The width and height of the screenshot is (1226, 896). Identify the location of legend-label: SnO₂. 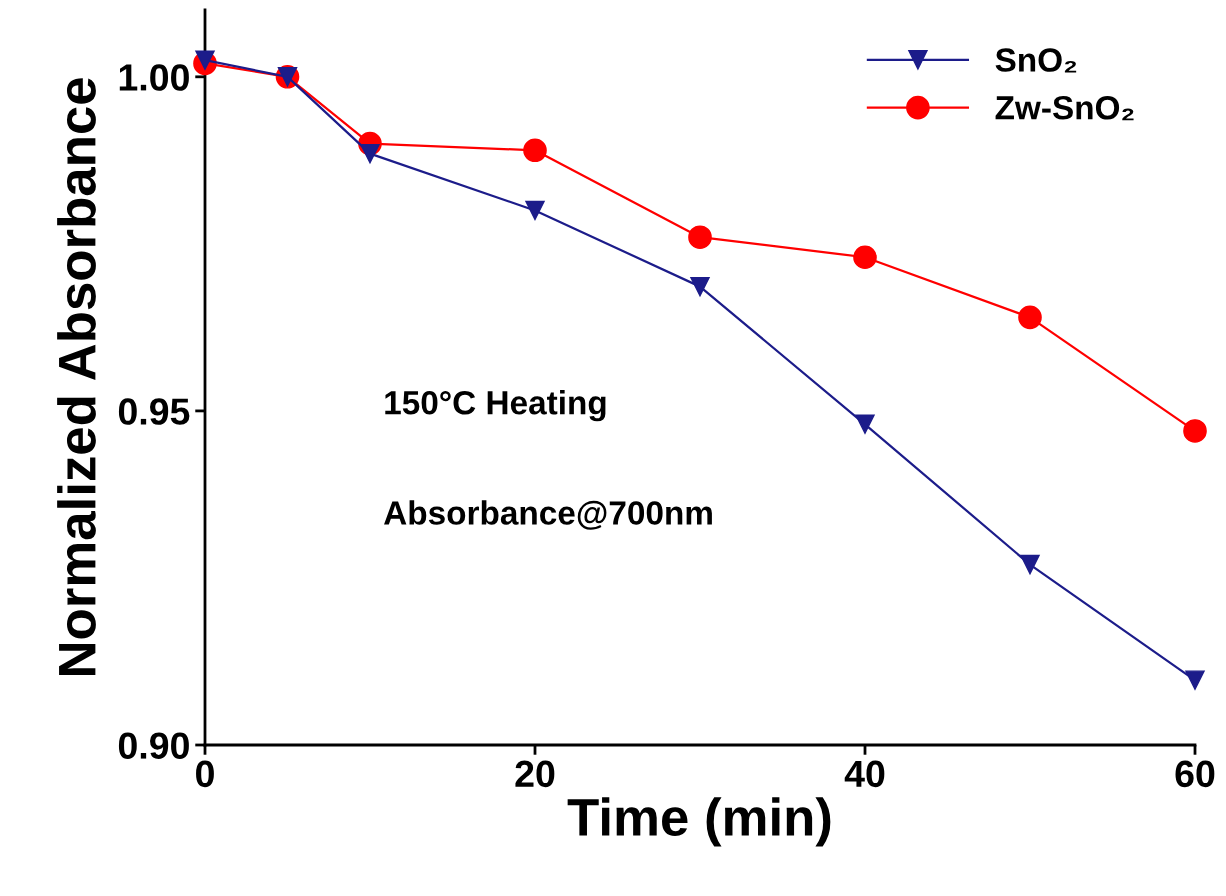
(1036, 60).